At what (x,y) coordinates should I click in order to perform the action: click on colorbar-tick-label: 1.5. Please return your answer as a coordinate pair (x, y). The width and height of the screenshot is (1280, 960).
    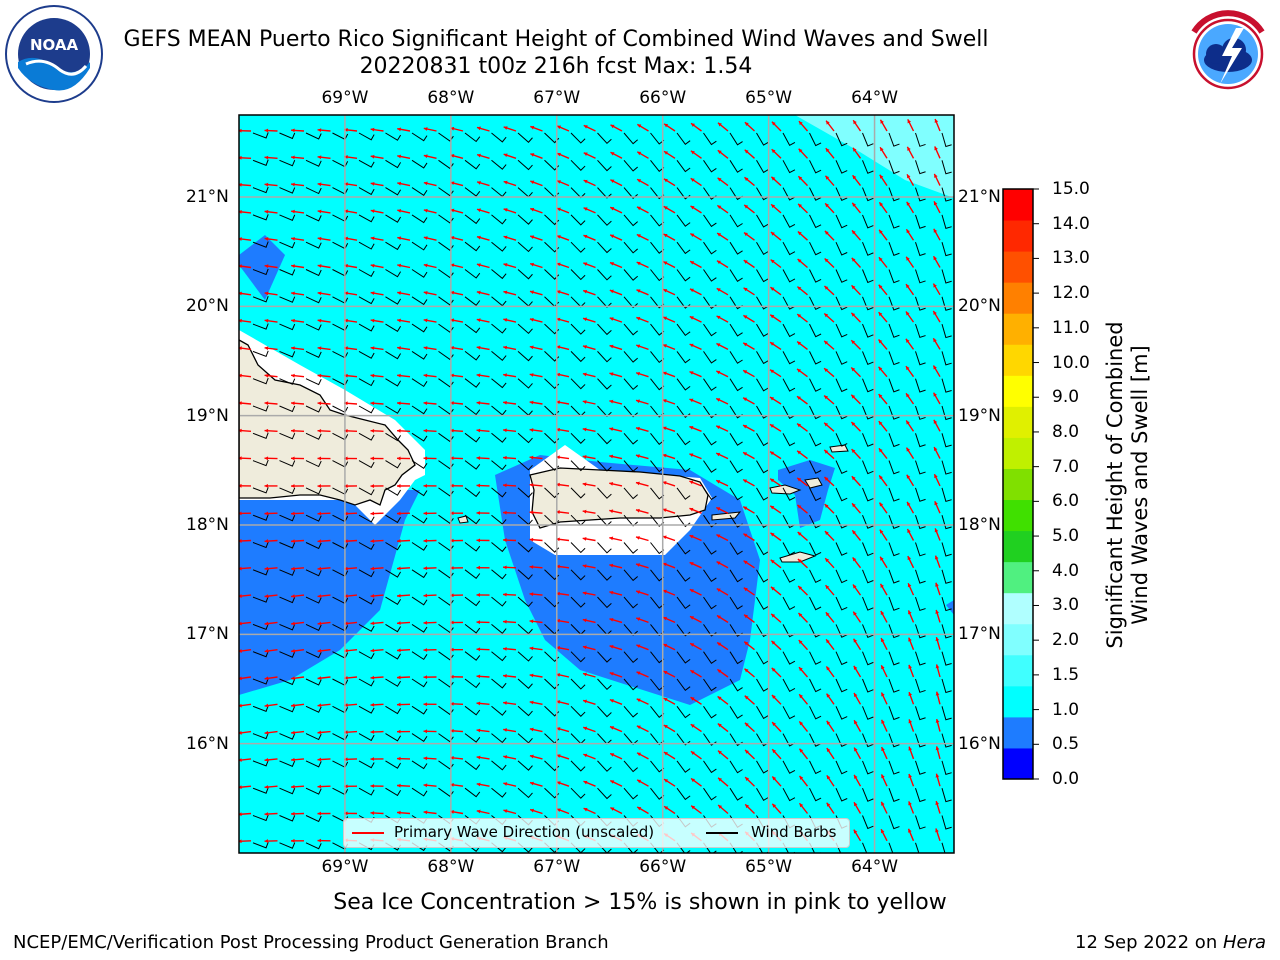
    Looking at the image, I should click on (1066, 674).